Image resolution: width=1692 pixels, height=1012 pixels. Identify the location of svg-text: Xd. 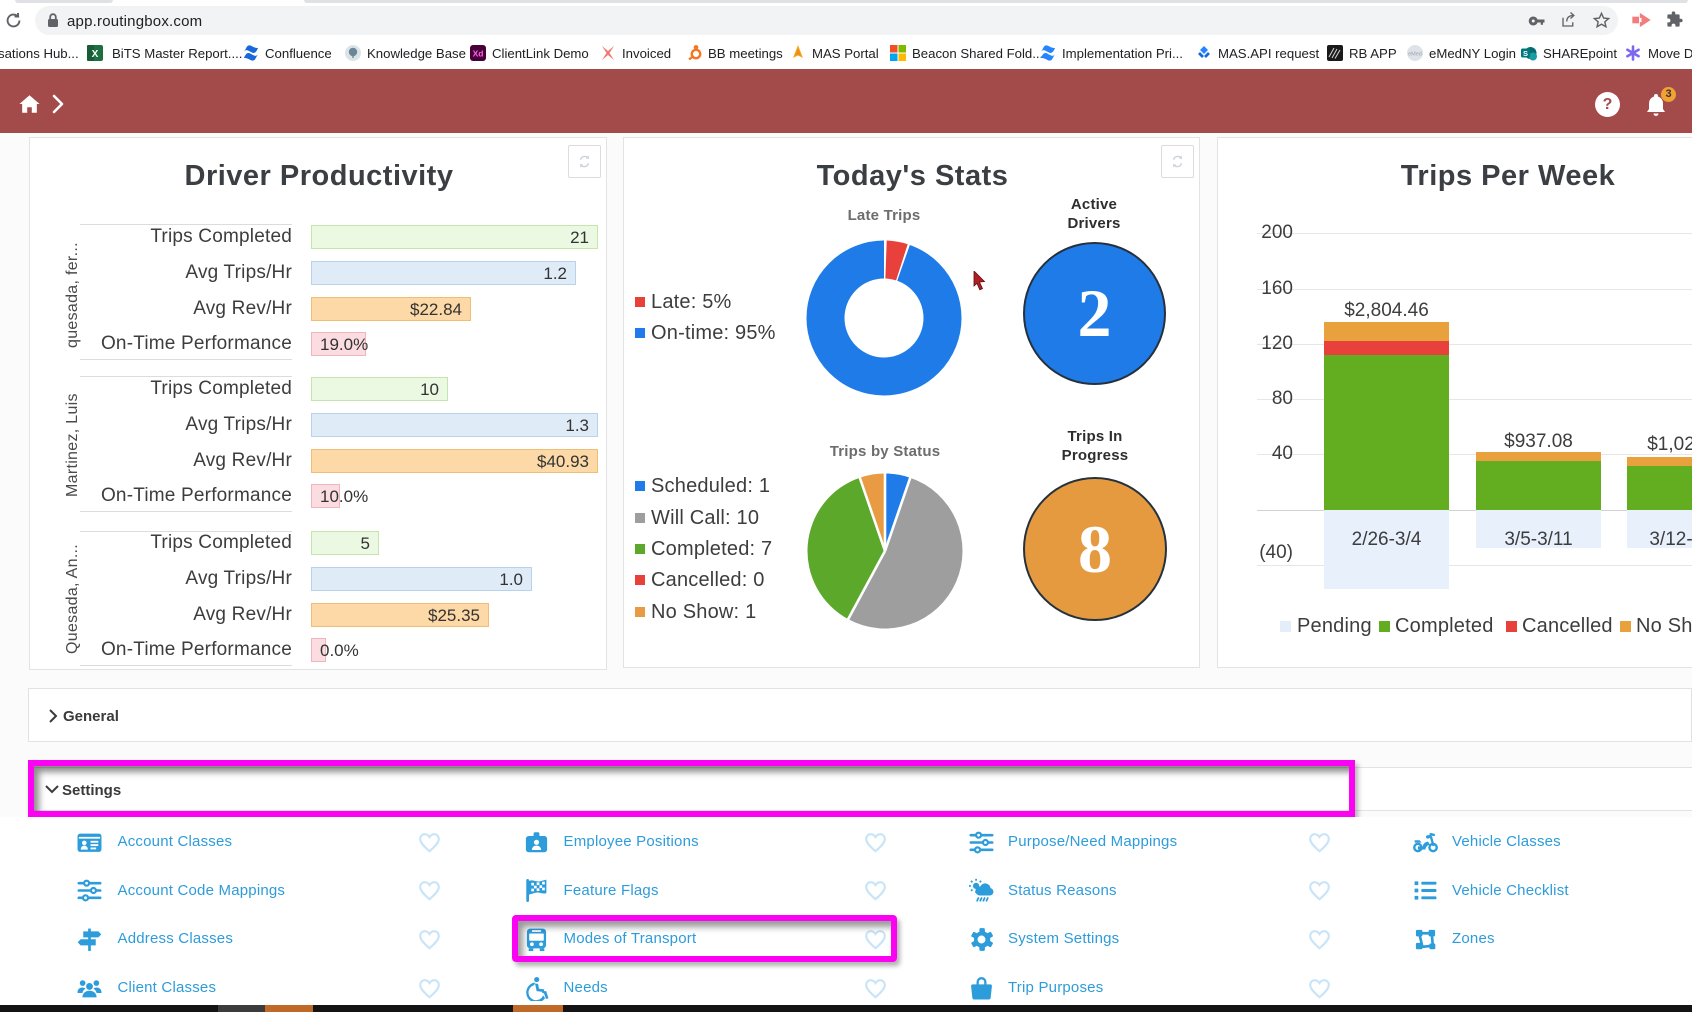
(478, 54).